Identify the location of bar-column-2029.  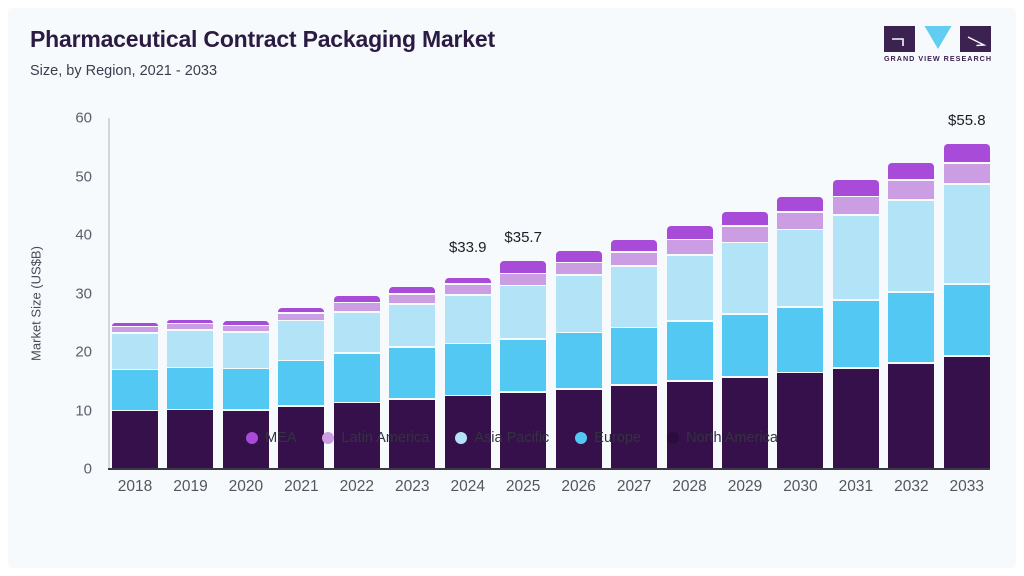
(744, 289).